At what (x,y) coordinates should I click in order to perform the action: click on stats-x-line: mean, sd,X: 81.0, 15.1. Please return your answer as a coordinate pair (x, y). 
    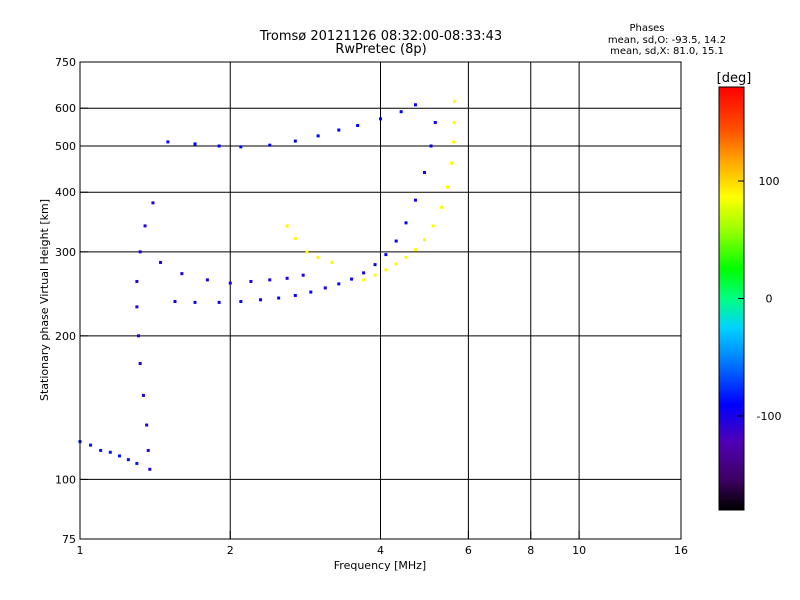
    Looking at the image, I should click on (667, 51).